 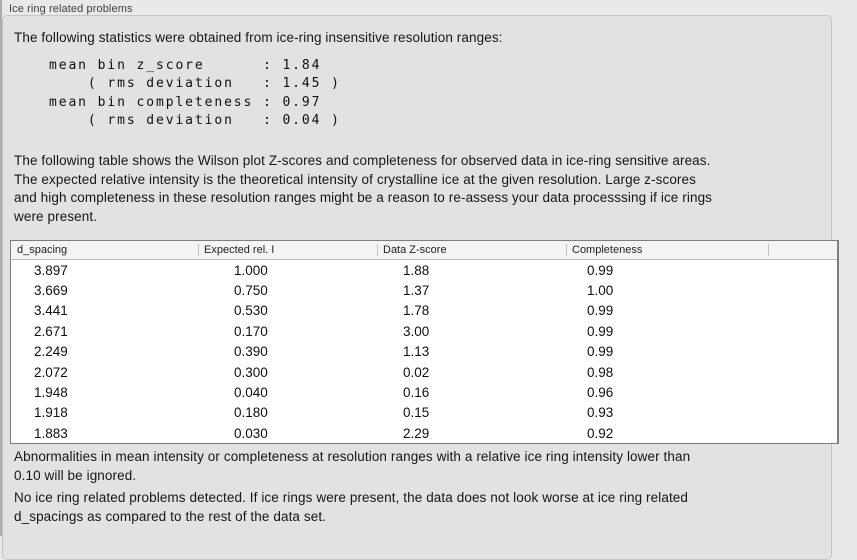 I want to click on table-cell: 0.93, so click(x=600, y=413).